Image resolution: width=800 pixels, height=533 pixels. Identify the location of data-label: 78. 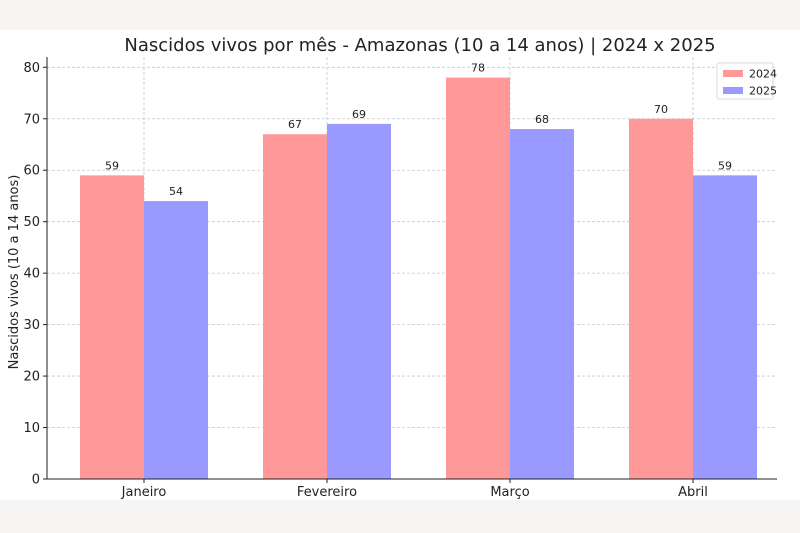
(478, 68).